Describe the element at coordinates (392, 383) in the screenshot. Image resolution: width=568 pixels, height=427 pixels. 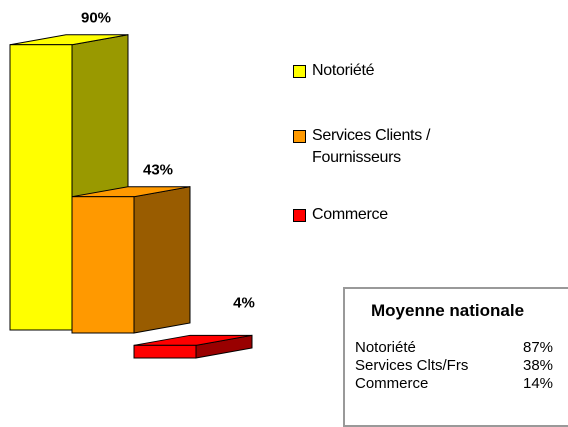
I see `row-label: Commerce` at that location.